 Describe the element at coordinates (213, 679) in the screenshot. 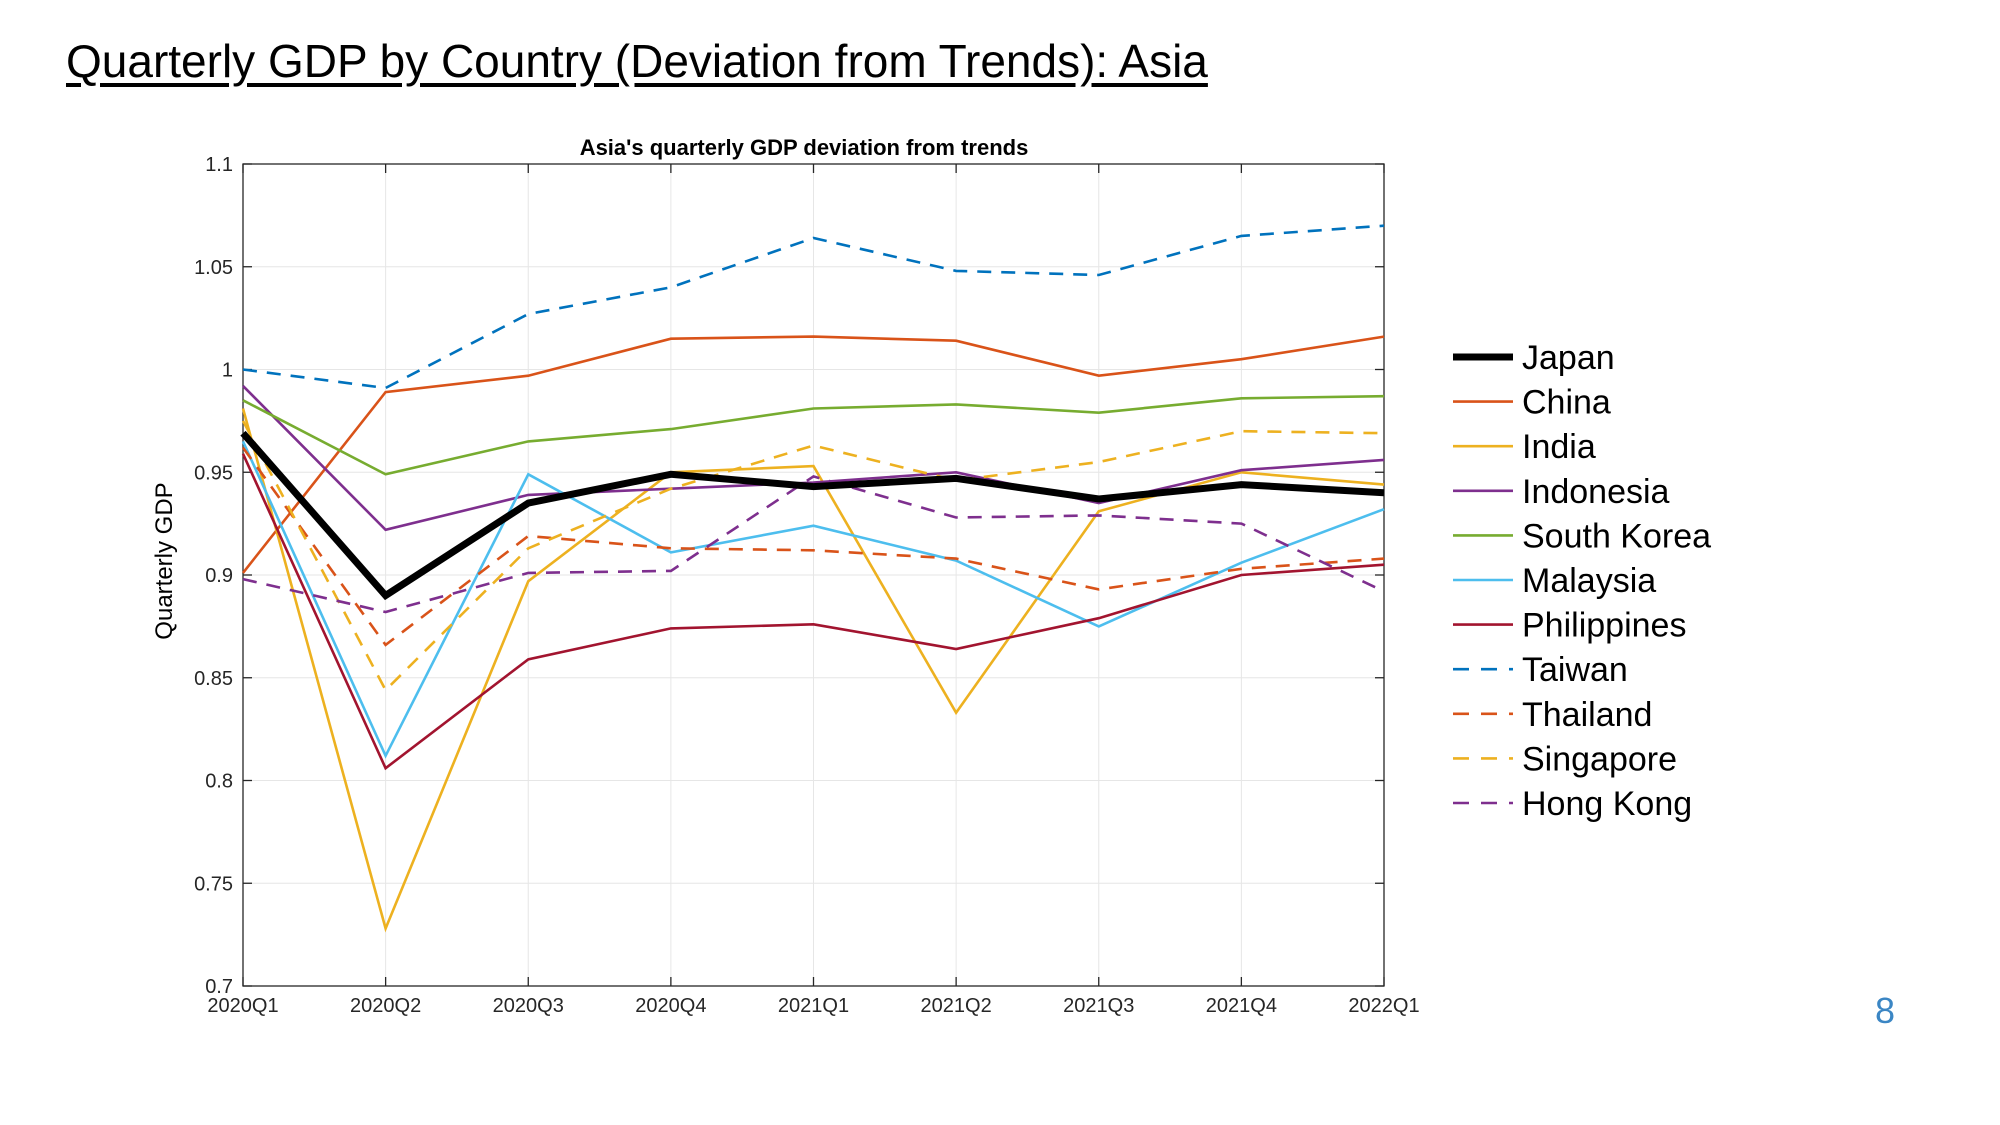

I see `y-tick-label: 0.85` at that location.